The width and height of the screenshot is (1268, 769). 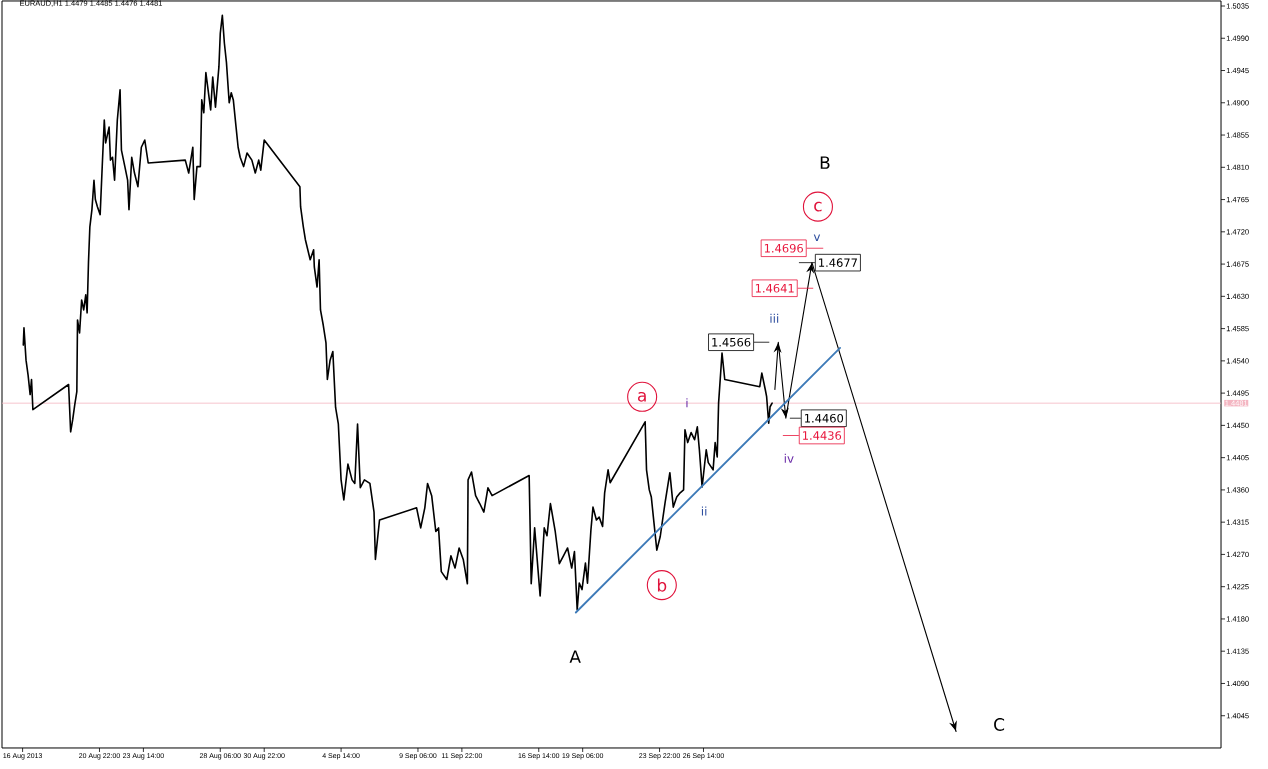 What do you see at coordinates (704, 511) in the screenshot?
I see `annotation: ii` at bounding box center [704, 511].